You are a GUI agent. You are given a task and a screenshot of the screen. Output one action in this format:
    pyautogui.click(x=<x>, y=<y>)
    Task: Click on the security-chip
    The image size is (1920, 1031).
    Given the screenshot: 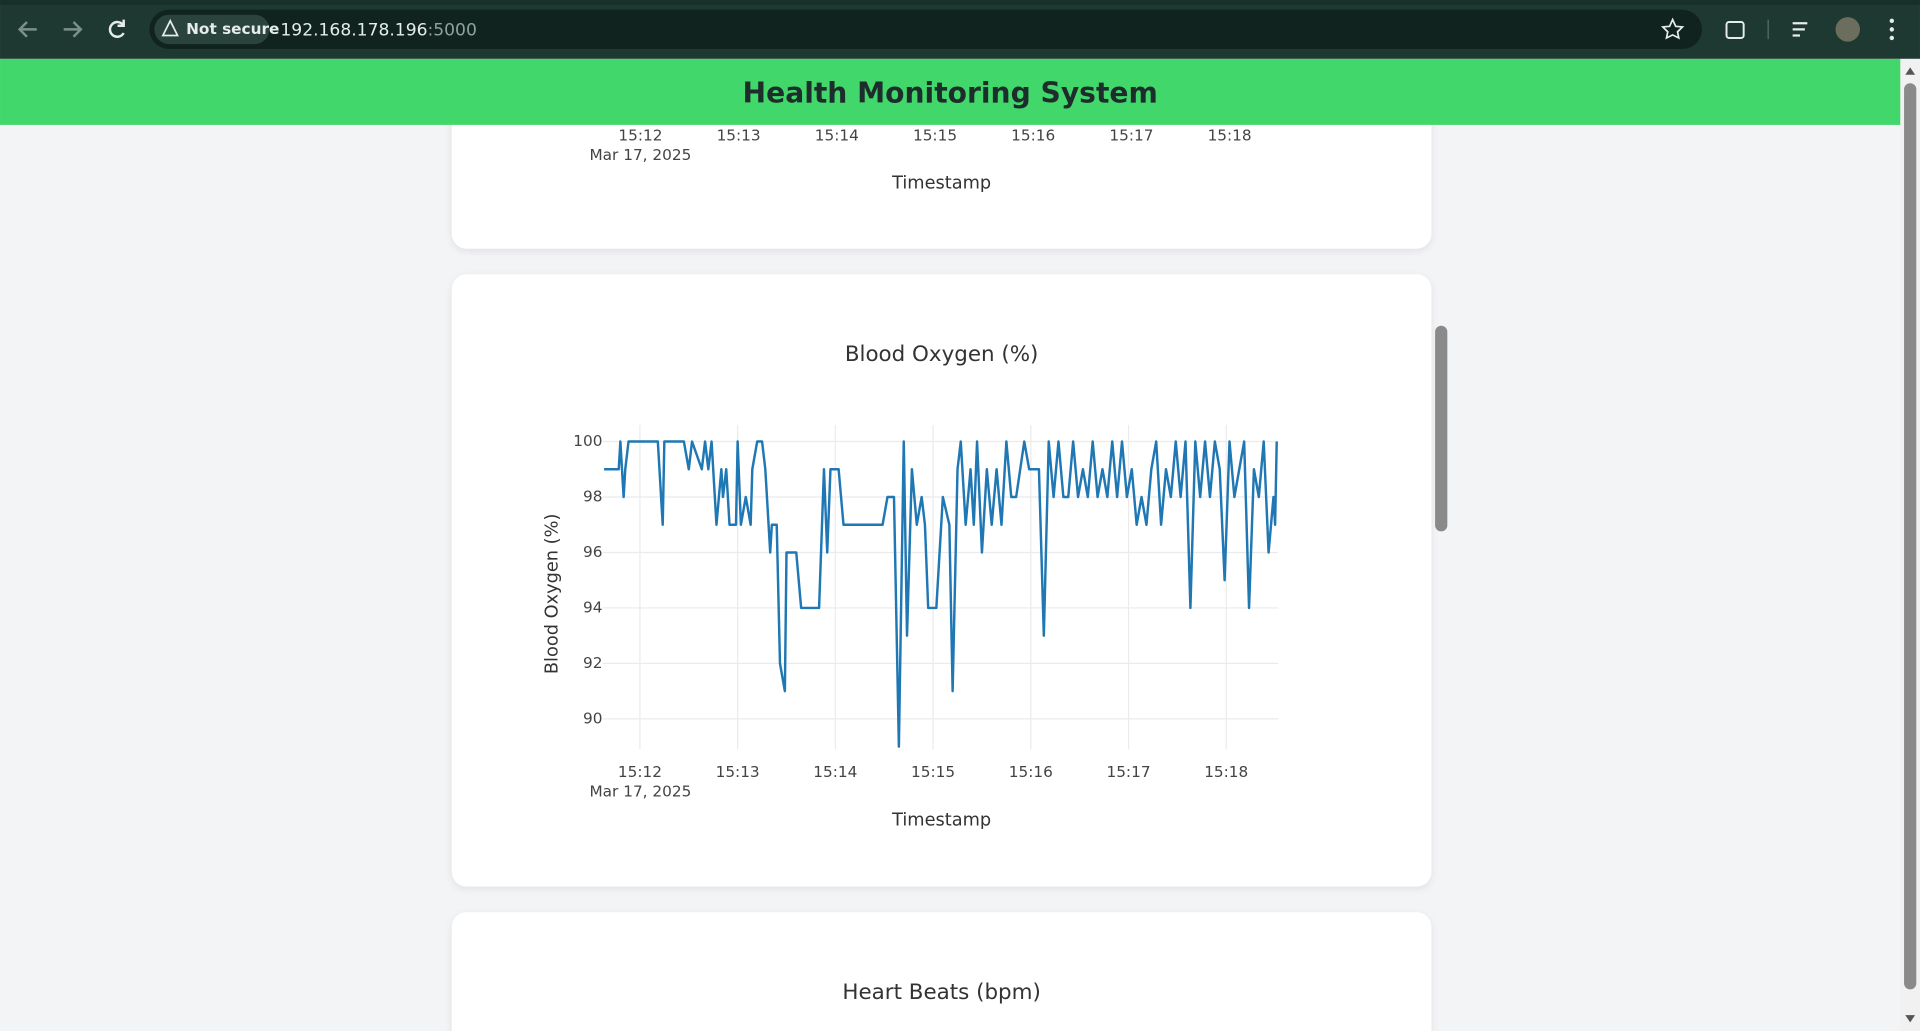 What is the action you would take?
    pyautogui.click(x=212, y=29)
    